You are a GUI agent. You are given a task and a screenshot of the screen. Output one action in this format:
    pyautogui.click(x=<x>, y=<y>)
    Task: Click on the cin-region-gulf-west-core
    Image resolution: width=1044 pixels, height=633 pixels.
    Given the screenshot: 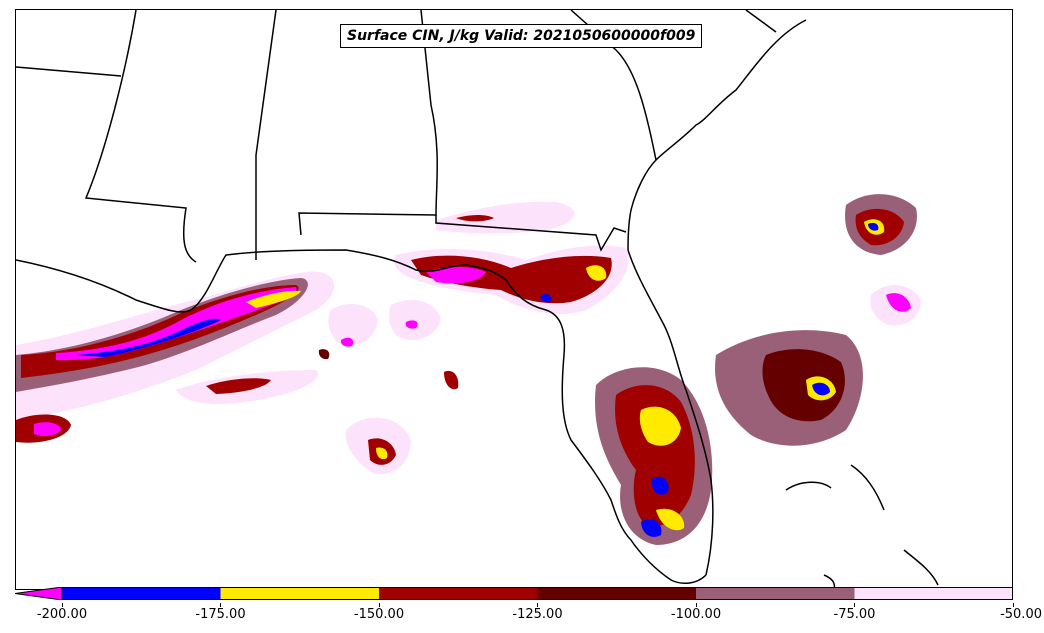 What is the action you would take?
    pyautogui.click(x=176, y=324)
    